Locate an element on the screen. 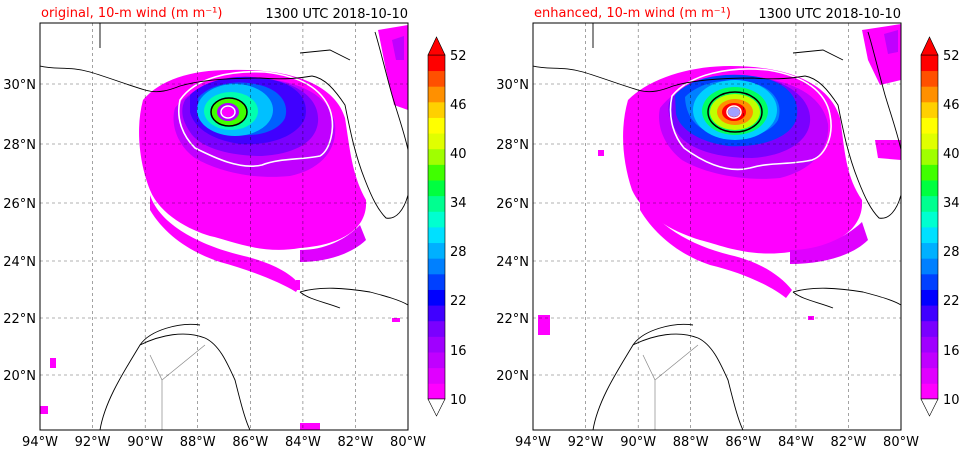  panel-title-left: enhanced, 10-m wind (m m⁻¹) is located at coordinates (632, 13).